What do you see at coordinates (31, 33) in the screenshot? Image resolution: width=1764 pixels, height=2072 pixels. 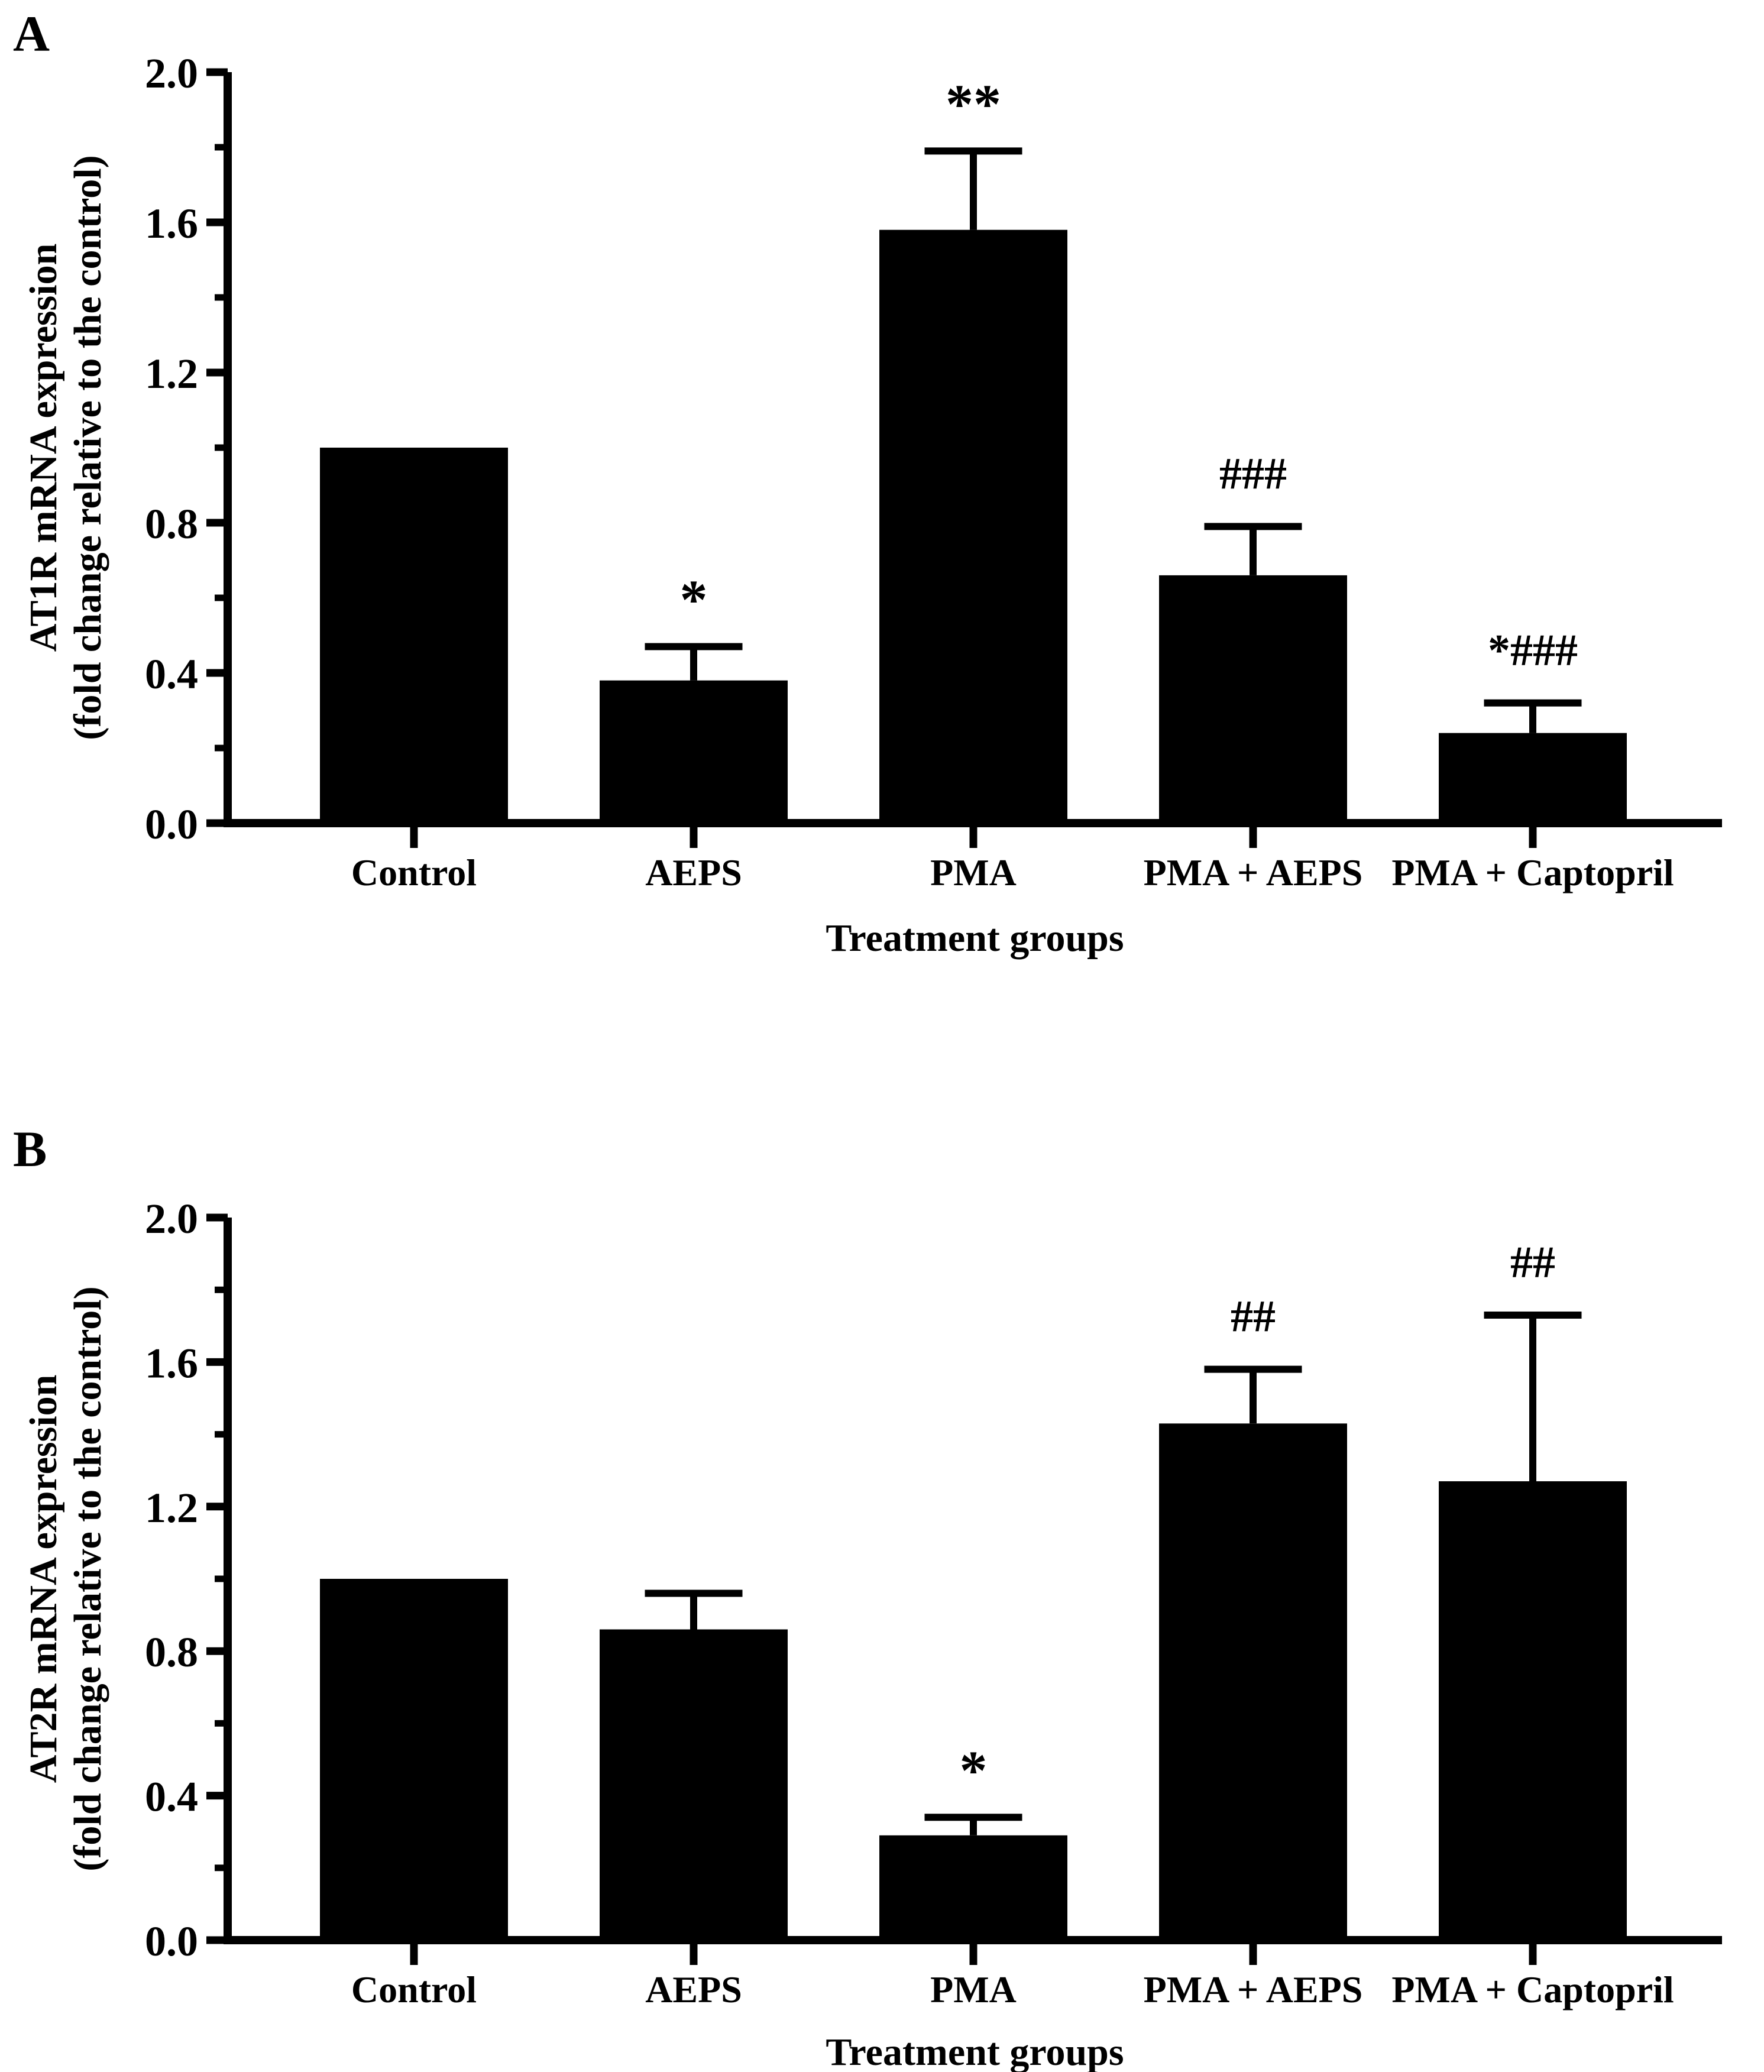 I see `panel-a-label: A` at bounding box center [31, 33].